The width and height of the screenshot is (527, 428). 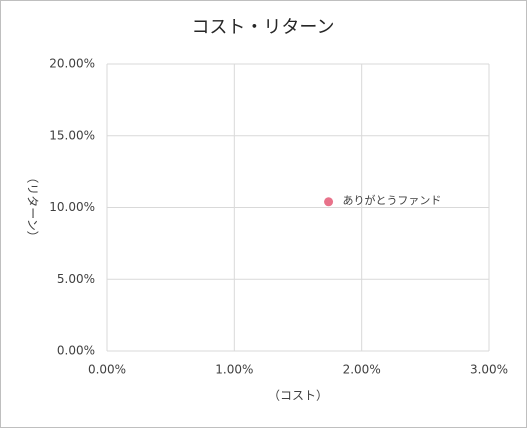 I want to click on y-tick-label: 15.00%, so click(x=72, y=135).